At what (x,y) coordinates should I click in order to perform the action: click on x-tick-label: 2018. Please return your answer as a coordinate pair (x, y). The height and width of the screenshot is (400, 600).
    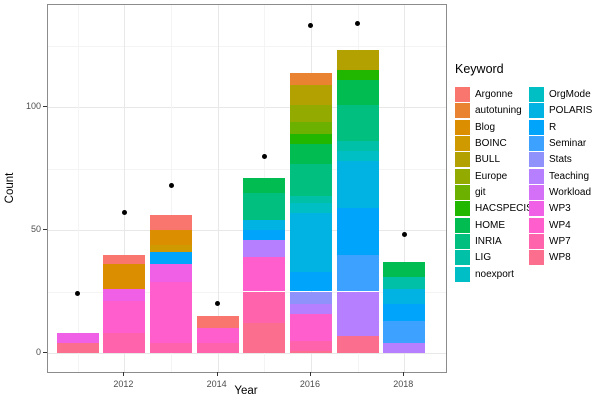
    Looking at the image, I should click on (403, 384).